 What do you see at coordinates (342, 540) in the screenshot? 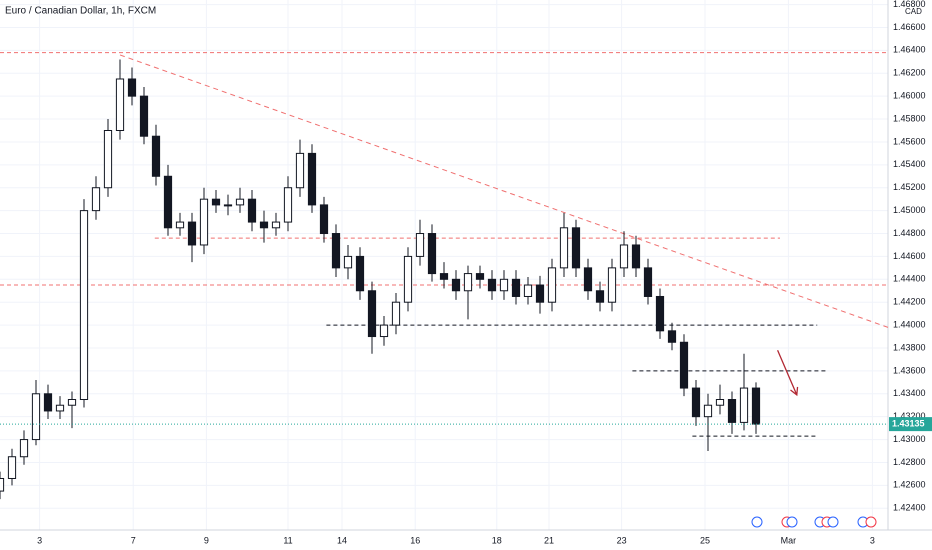
I see `x-tick-label: 14` at bounding box center [342, 540].